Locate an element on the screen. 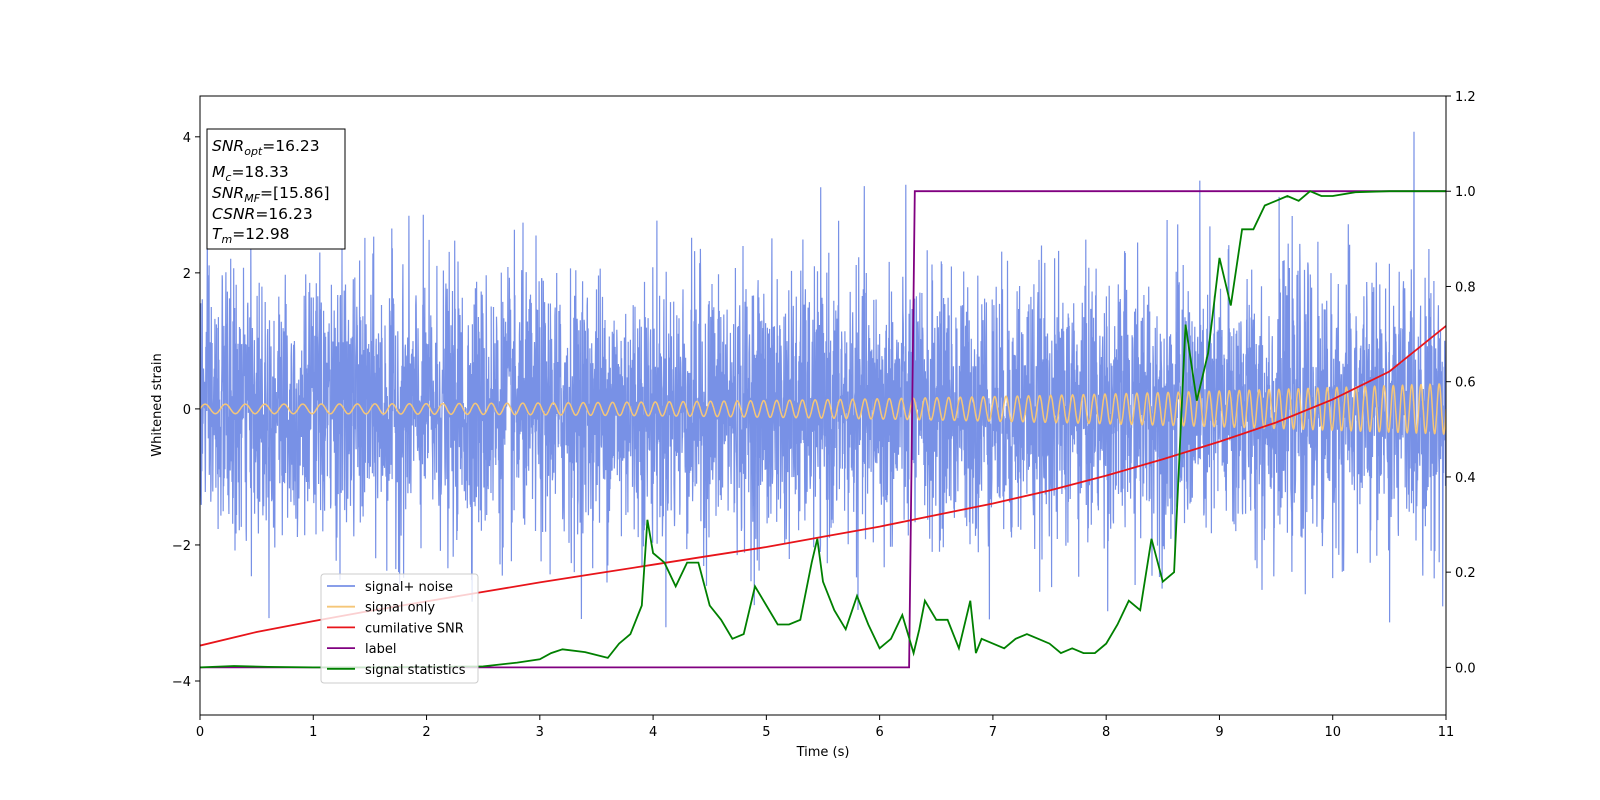 This screenshot has width=1600, height=800. x-tick-label: 8 is located at coordinates (1106, 732).